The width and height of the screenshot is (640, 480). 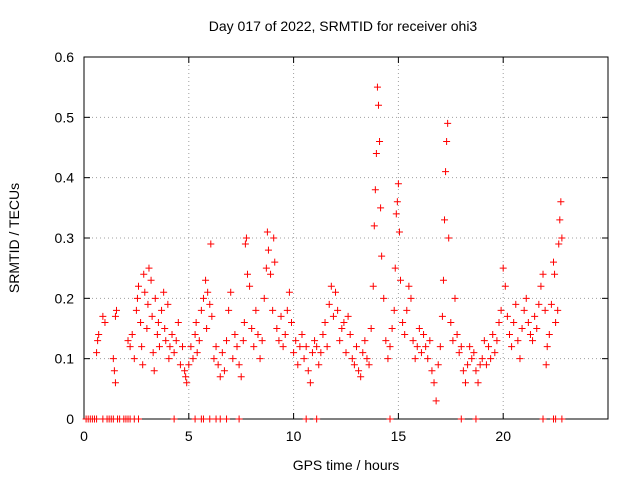 I want to click on y-tick-label: 0.1, so click(x=65, y=359).